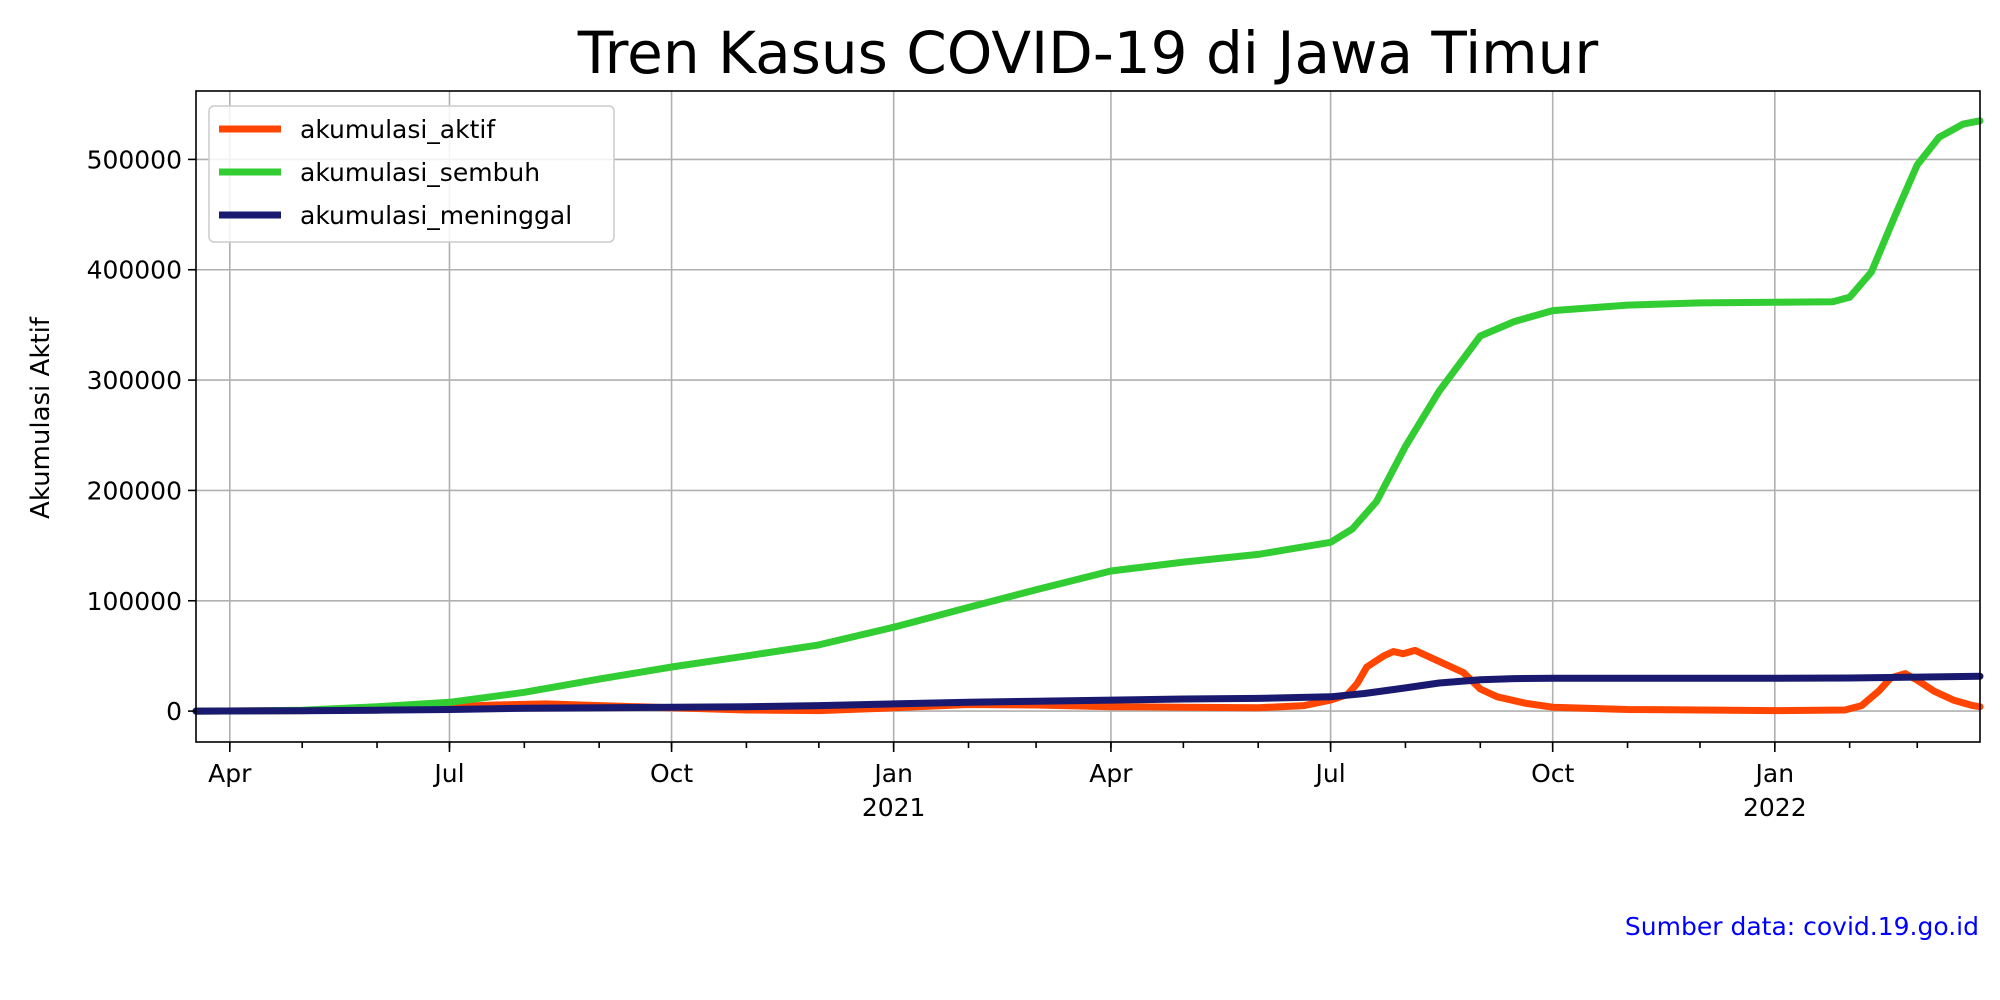 This screenshot has width=2000, height=1000. Describe the element at coordinates (134, 159) in the screenshot. I see `y-tick-label: 500000` at that location.